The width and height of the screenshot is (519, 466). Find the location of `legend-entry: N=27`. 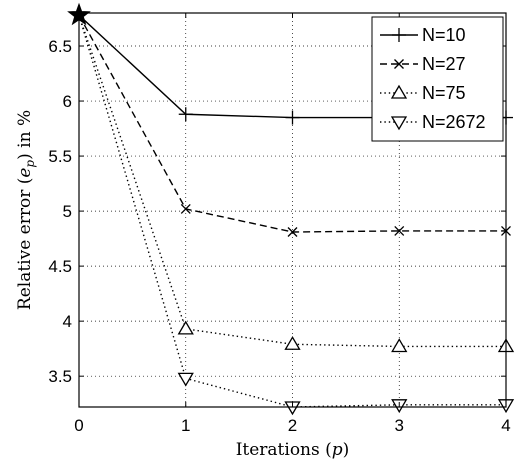

legend-entry: N=27 is located at coordinates (423, 64).